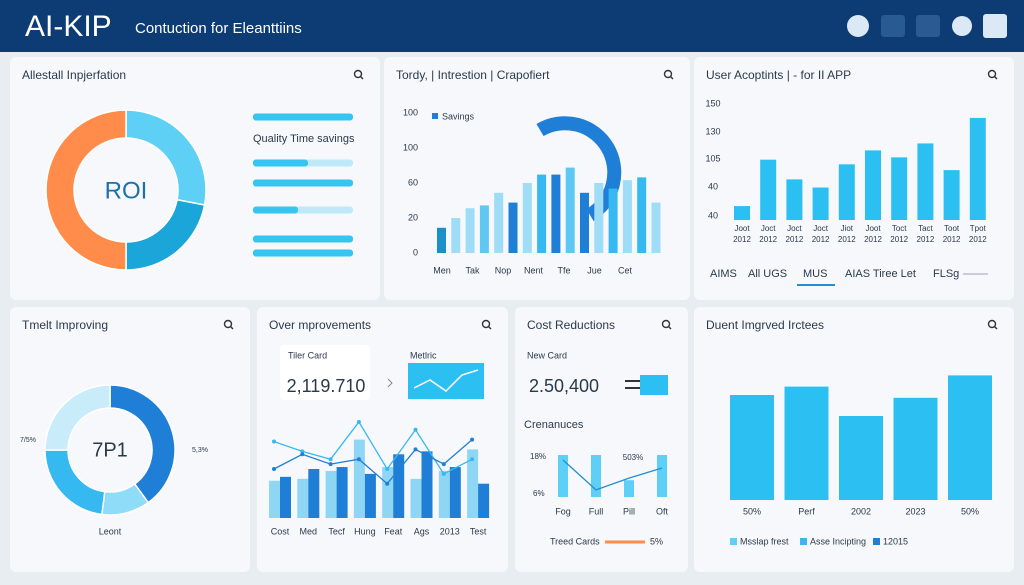  Describe the element at coordinates (946, 274) in the screenshot. I see `tab: FLSg` at that location.